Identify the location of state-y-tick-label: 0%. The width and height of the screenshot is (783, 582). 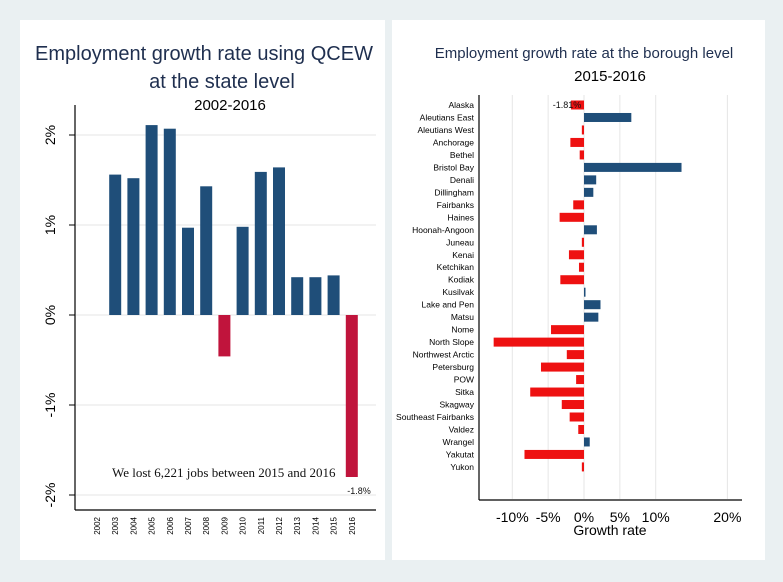
(50, 315).